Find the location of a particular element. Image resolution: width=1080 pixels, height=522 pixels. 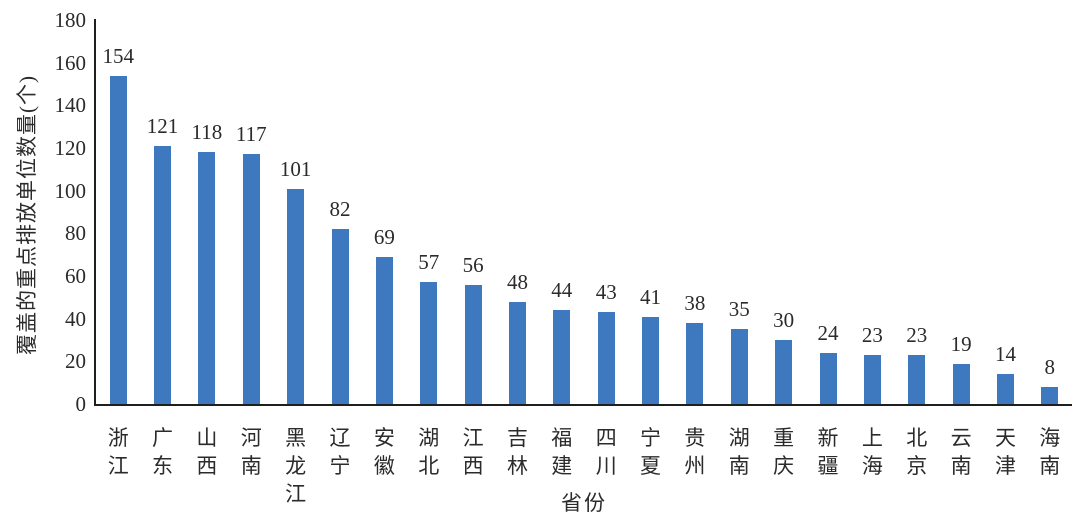

value-label: 121 is located at coordinates (162, 125).